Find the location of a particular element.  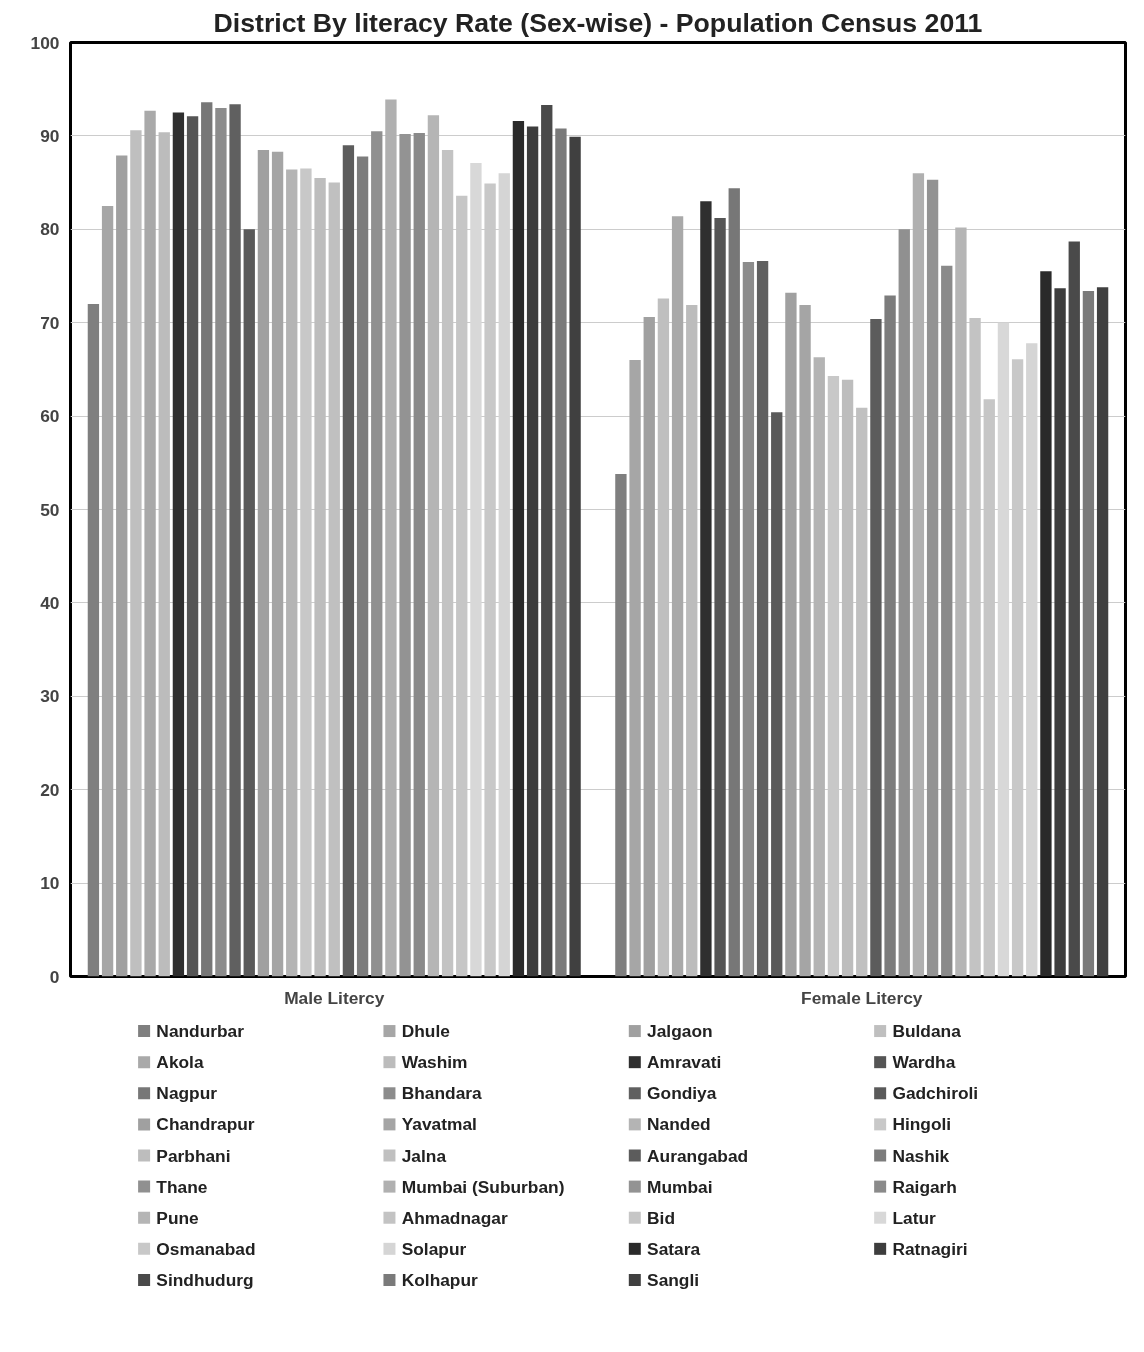

legend-label: Ratnagiri is located at coordinates (930, 1248).